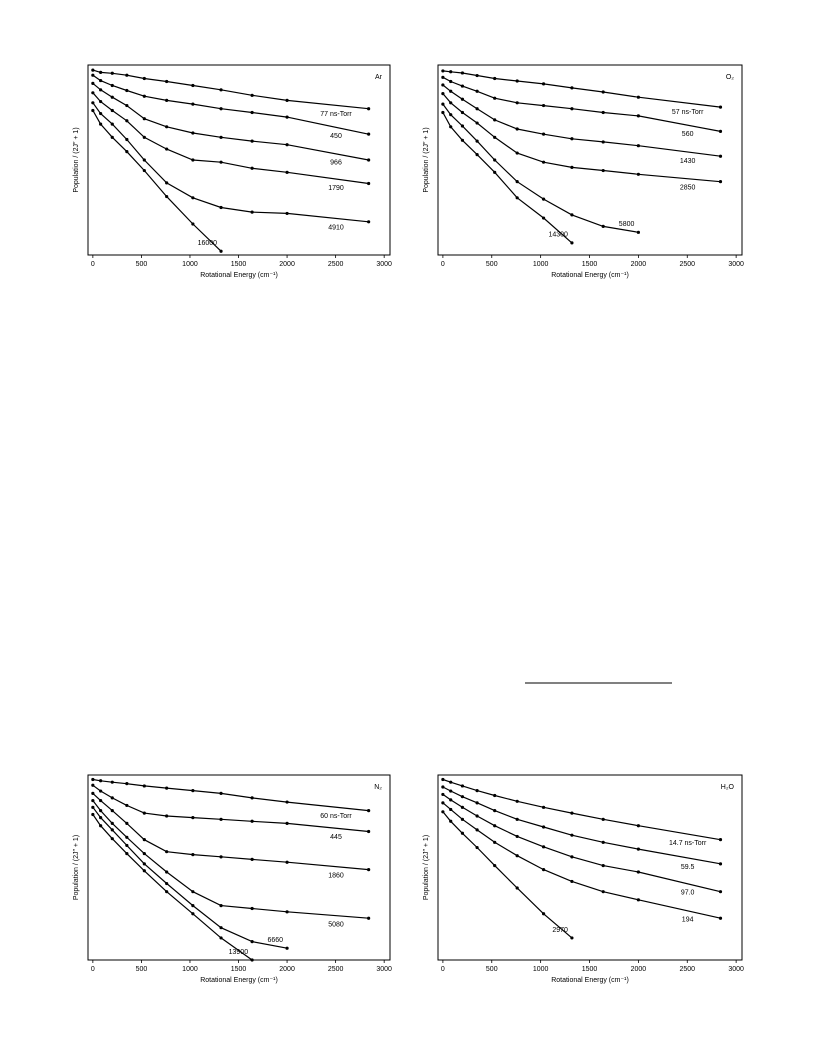 Image resolution: width=816 pixels, height=1061 pixels. Describe the element at coordinates (275, 940) in the screenshot. I see `series-label: 6660` at that location.